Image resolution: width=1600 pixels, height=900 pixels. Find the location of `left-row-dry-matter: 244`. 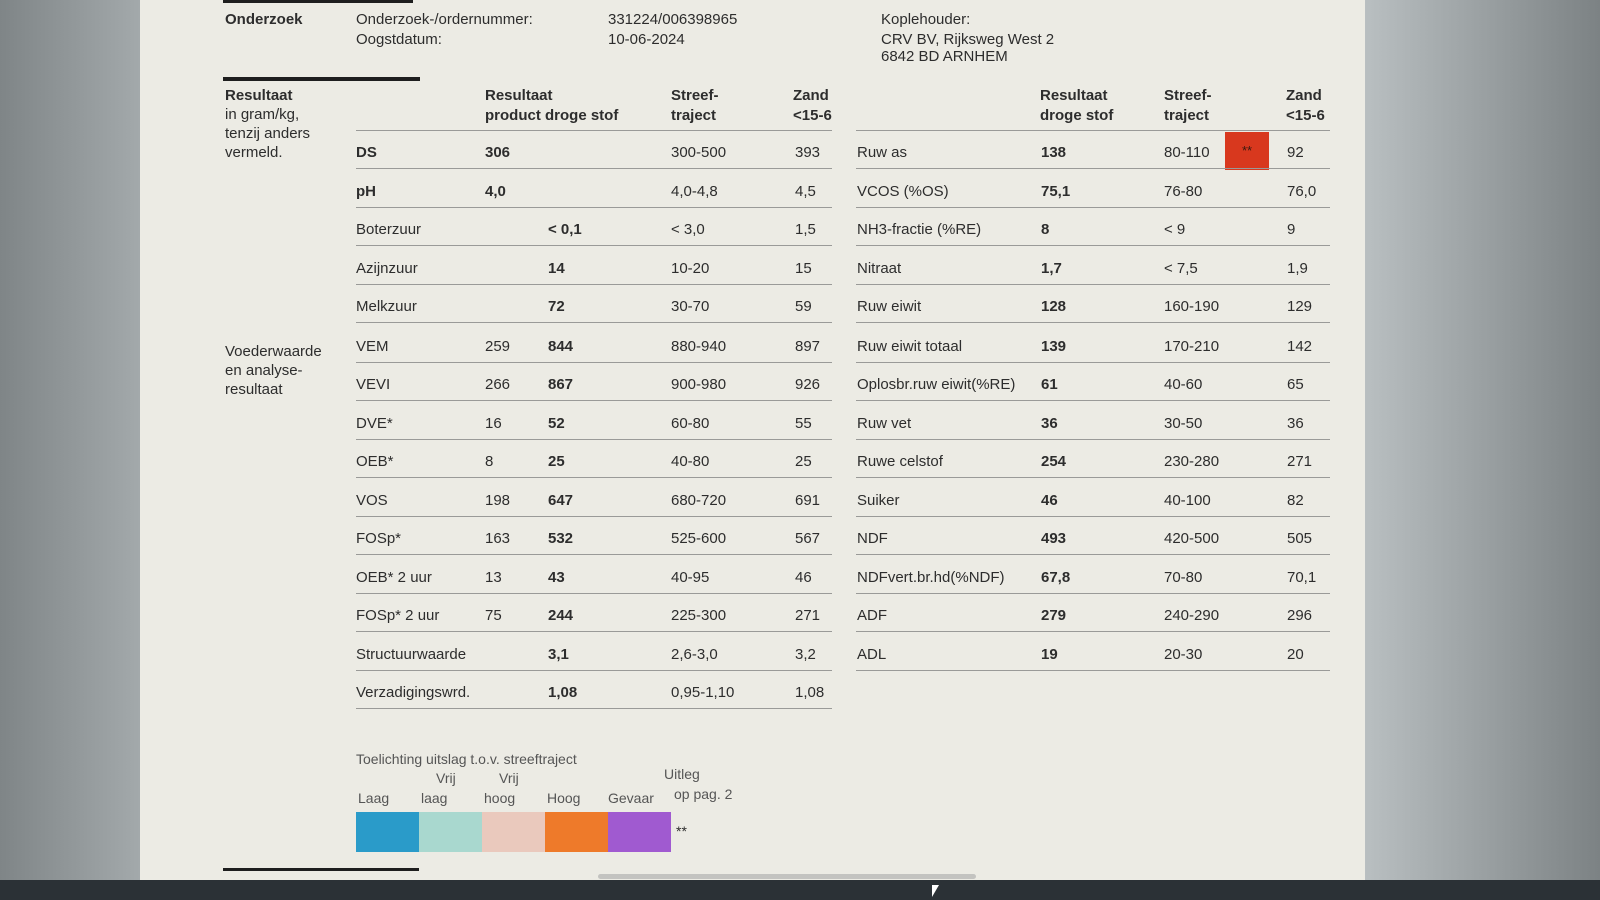

left-row-dry-matter: 244 is located at coordinates (561, 615).